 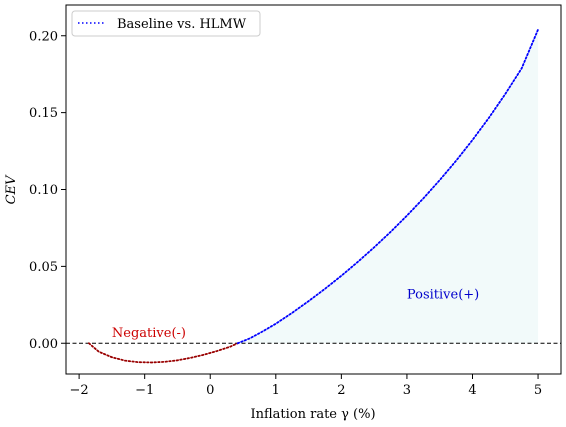 I want to click on y-tick-label: 0.15, so click(x=43, y=113).